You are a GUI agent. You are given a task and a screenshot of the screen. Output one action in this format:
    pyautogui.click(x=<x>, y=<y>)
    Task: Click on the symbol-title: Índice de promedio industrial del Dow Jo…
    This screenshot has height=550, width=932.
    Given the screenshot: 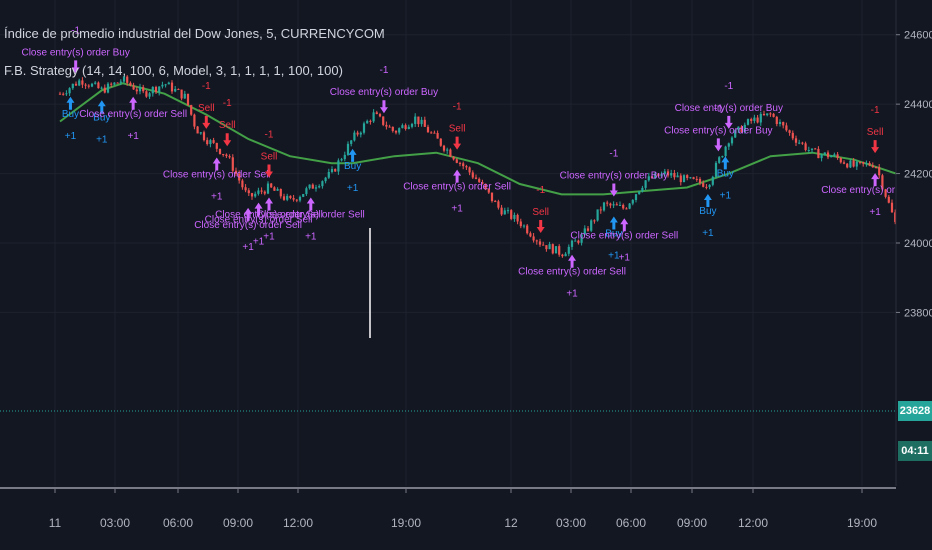 What is the action you would take?
    pyautogui.click(x=194, y=33)
    